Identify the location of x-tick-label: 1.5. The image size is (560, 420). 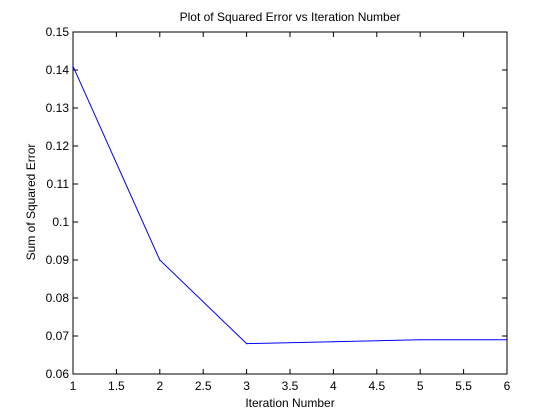
(116, 386).